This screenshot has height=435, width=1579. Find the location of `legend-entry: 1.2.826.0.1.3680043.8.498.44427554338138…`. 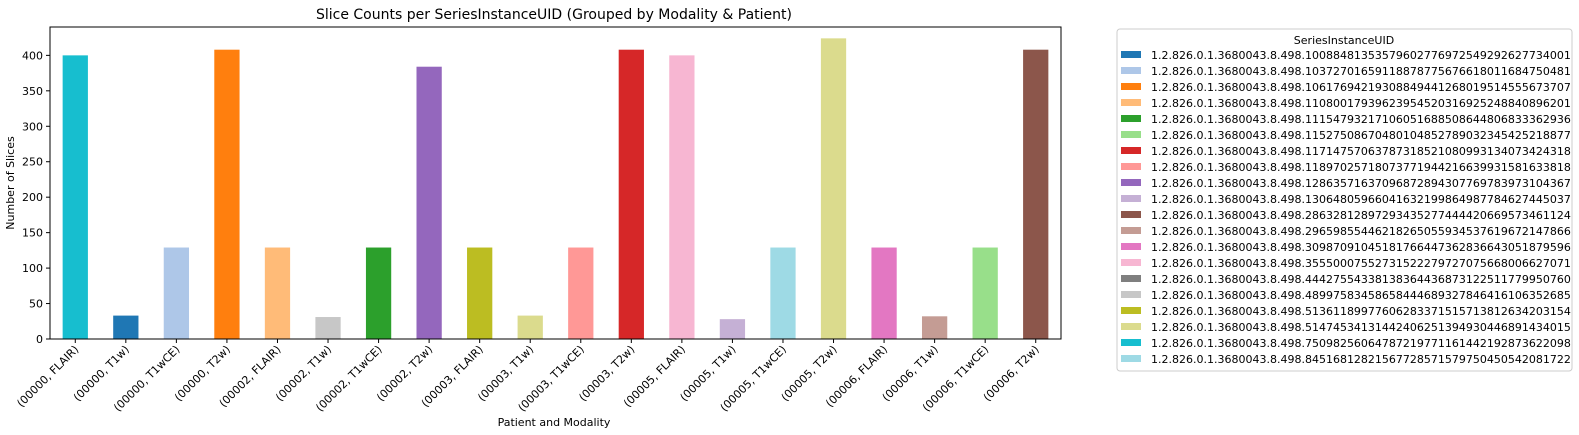

legend-entry: 1.2.826.0.1.3680043.8.498.44427554338138… is located at coordinates (1361, 279).